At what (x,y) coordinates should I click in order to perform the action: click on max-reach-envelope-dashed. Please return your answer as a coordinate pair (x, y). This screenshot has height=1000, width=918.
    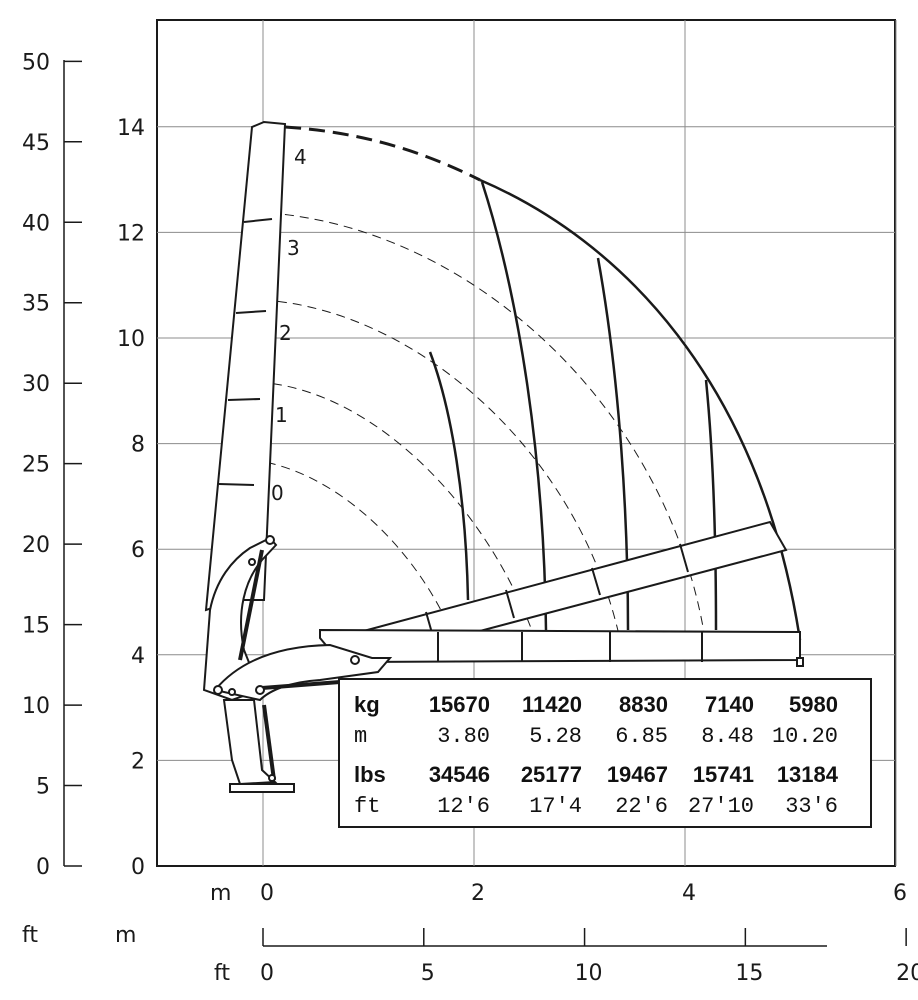
    Looking at the image, I should click on (382, 153).